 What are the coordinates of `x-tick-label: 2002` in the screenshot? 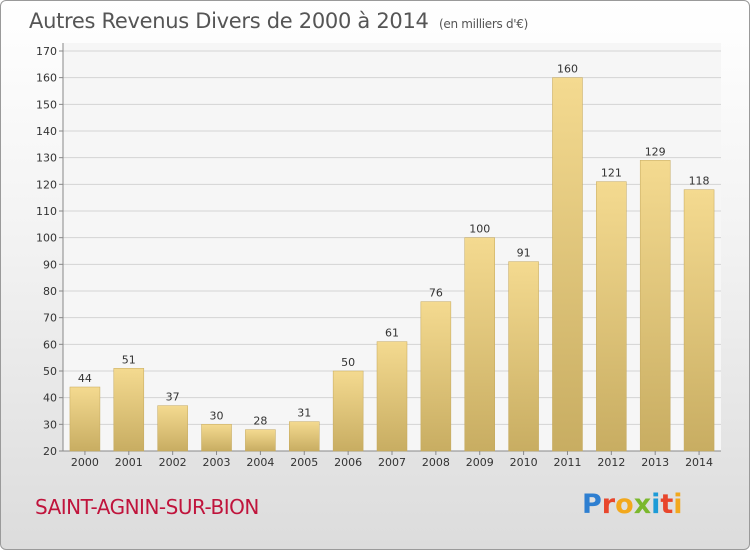 It's located at (173, 462).